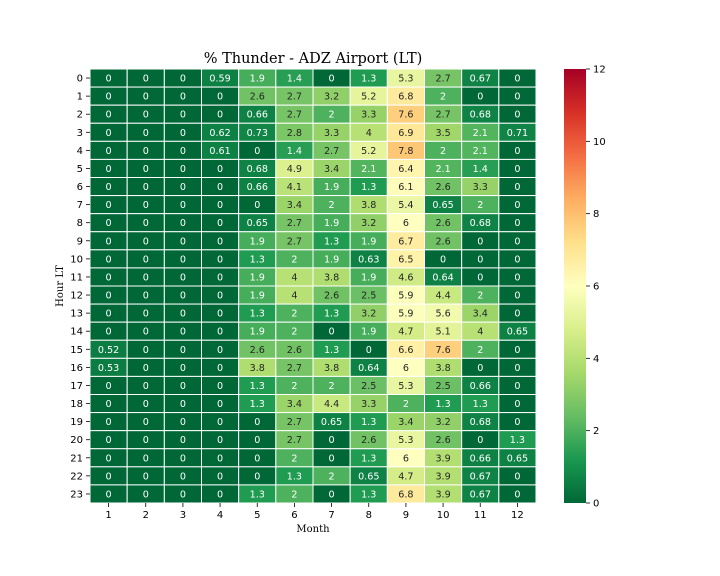 Image resolution: width=720 pixels, height=576 pixels. What do you see at coordinates (294, 277) in the screenshot?
I see `cell-value-label: 4` at bounding box center [294, 277].